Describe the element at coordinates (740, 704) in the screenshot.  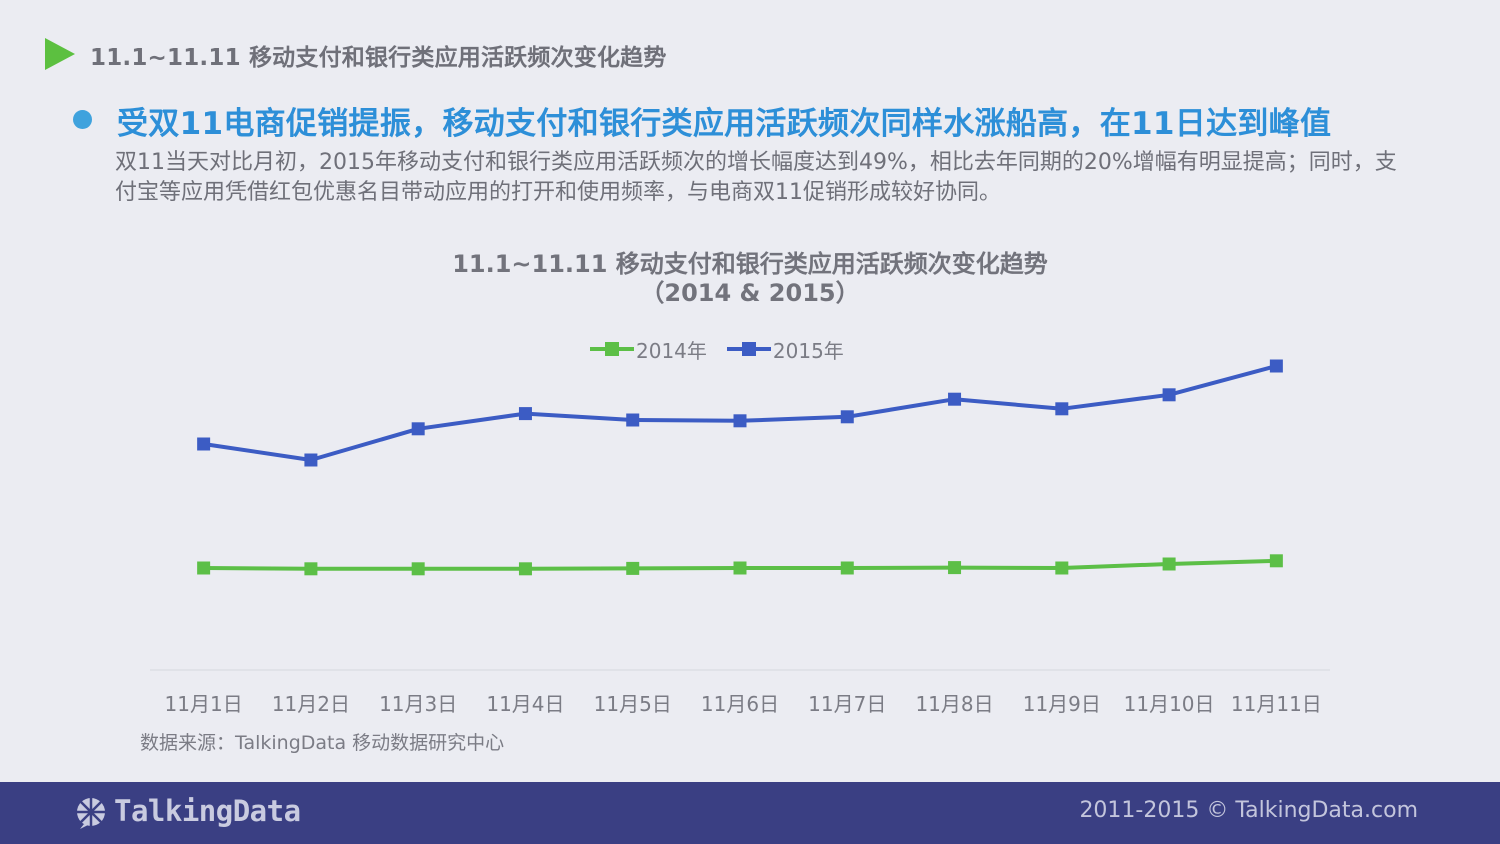
I see `x-tick-label: 11月6日` at that location.